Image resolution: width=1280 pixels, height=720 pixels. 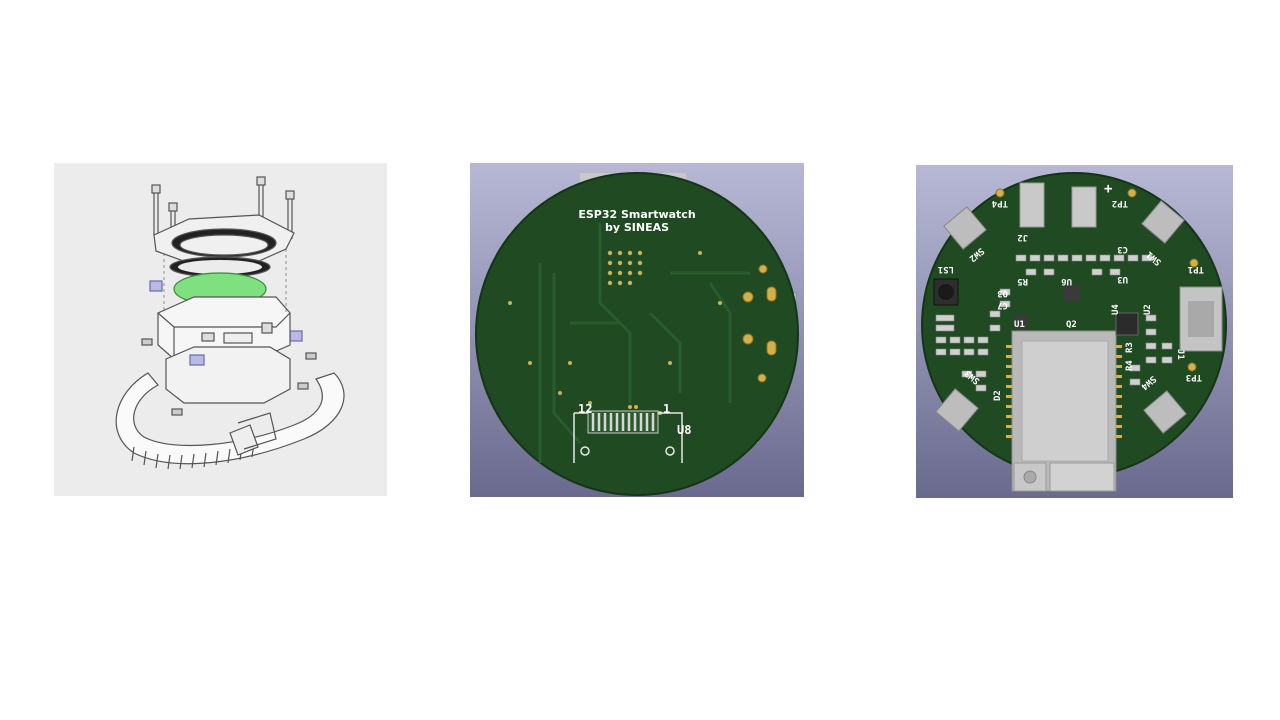 What do you see at coordinates (1122, 279) in the screenshot?
I see `label-u3: U3` at bounding box center [1122, 279].